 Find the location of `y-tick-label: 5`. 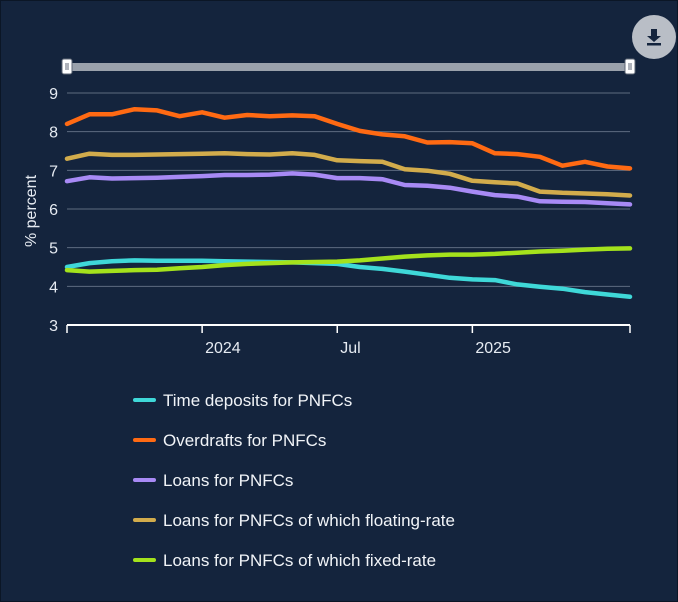

y-tick-label: 5 is located at coordinates (53, 249).